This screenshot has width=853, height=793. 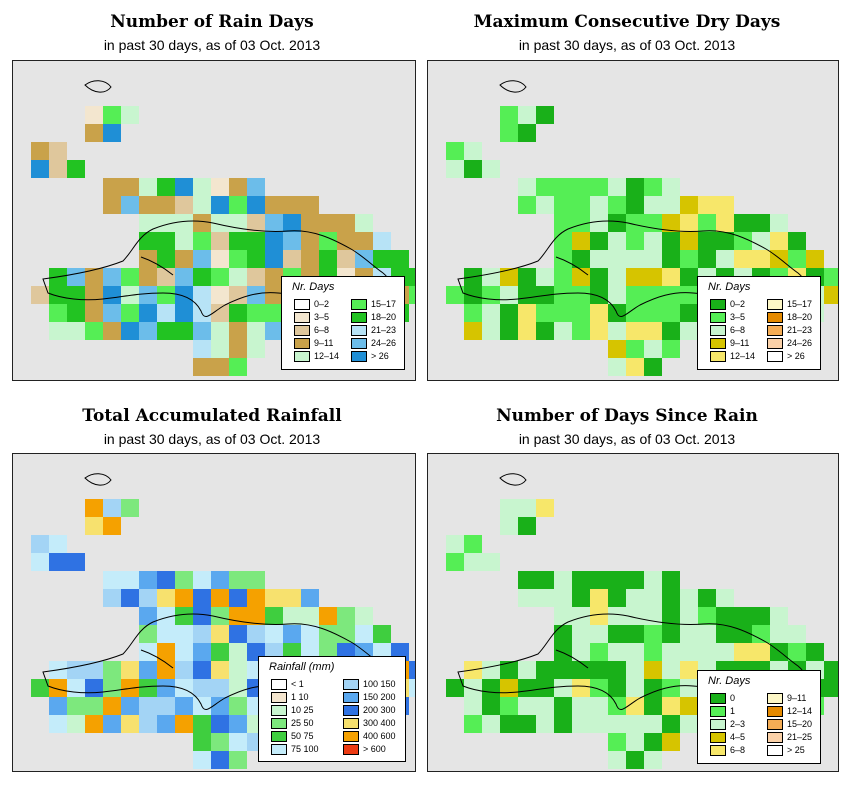 What do you see at coordinates (738, 737) in the screenshot?
I see `legend-label: 4–5` at bounding box center [738, 737].